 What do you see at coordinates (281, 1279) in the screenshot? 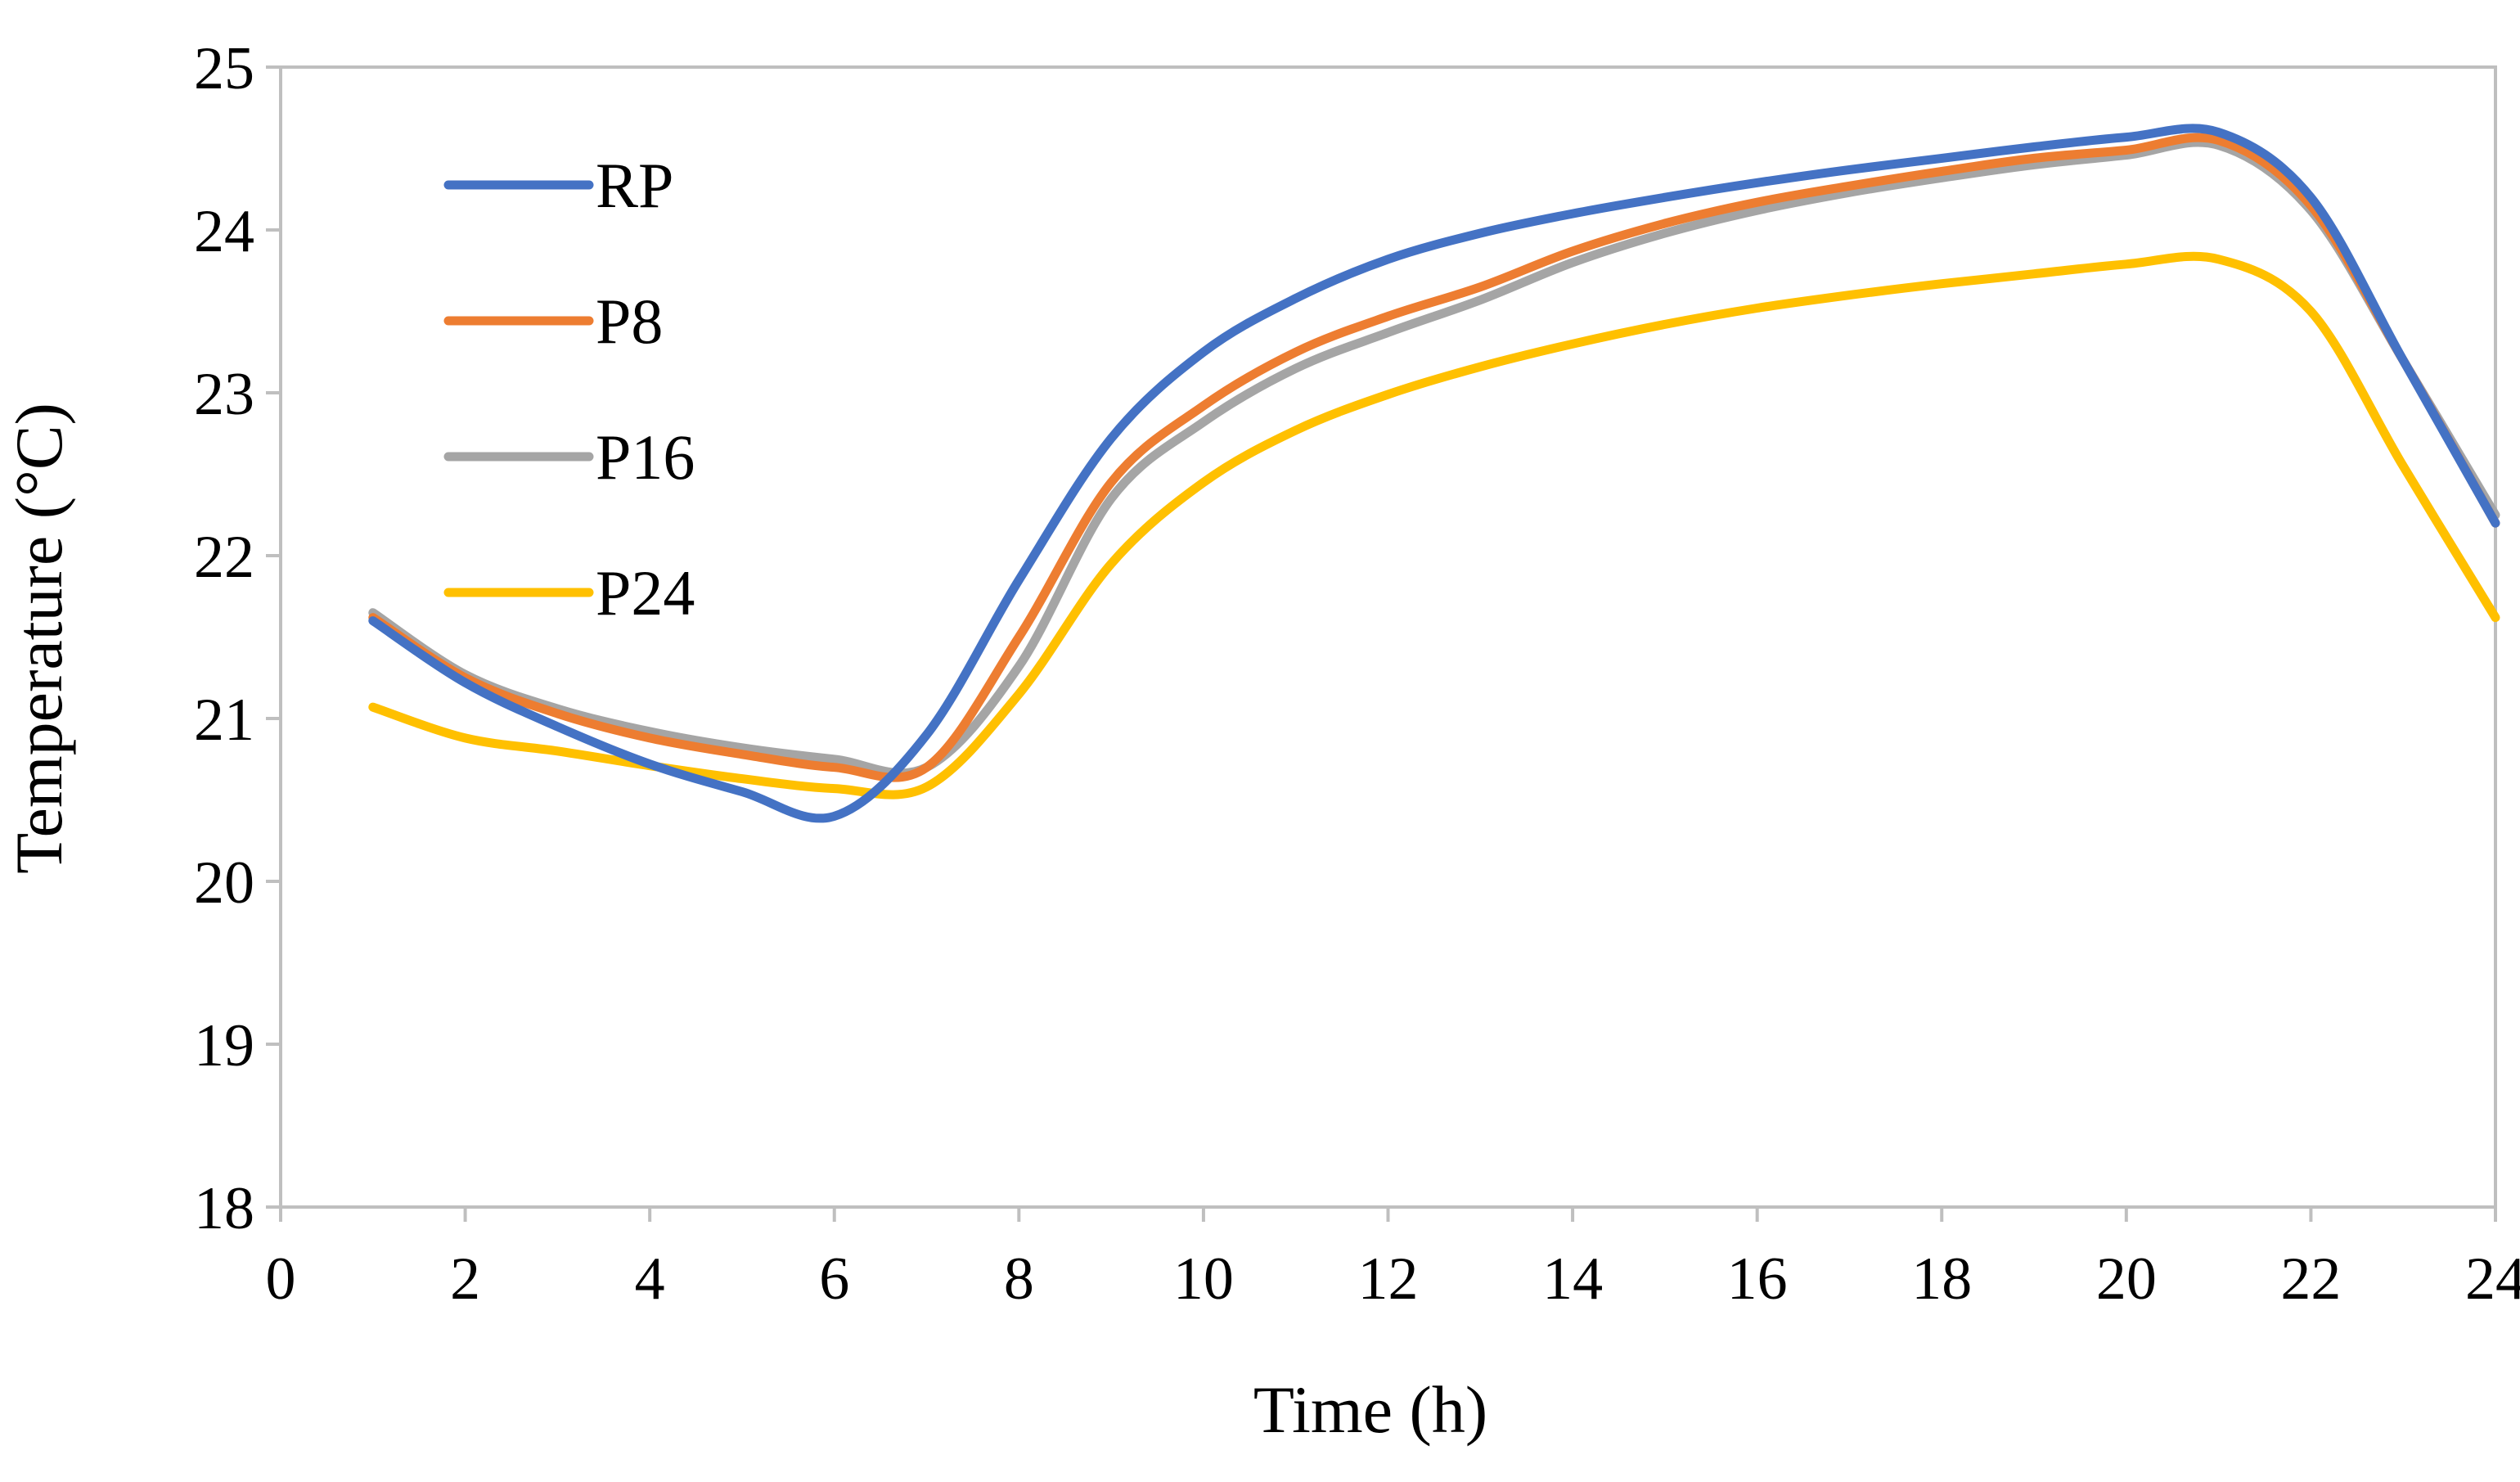
I see `x-tick-label: 0` at bounding box center [281, 1279].